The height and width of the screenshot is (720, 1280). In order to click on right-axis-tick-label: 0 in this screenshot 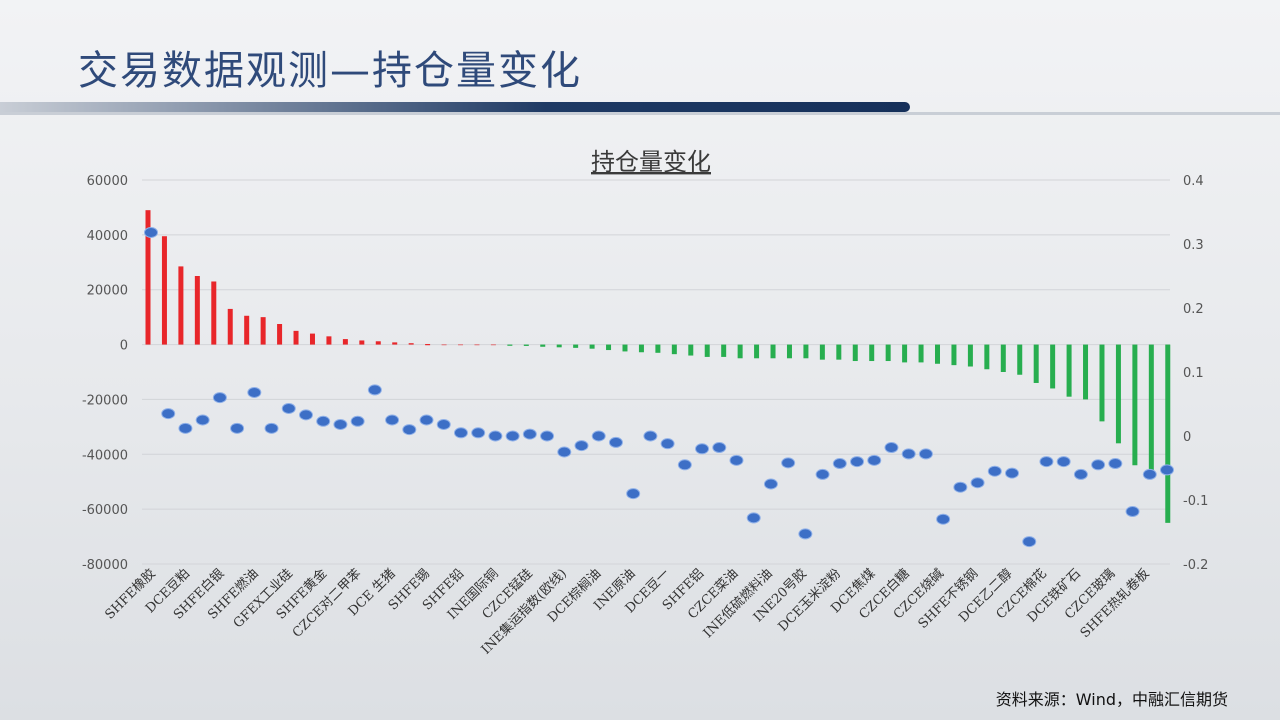, I will do `click(1187, 437)`.